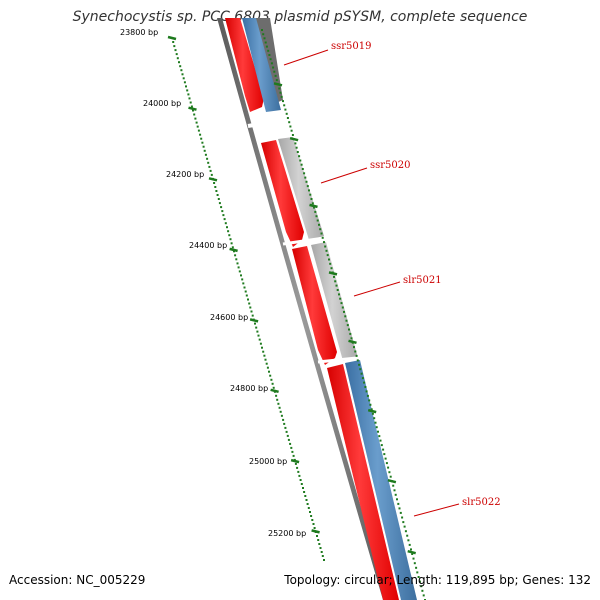 The width and height of the screenshot is (600, 600). Describe the element at coordinates (334, 301) in the screenshot. I see `gene-feature-slr5021` at that location.